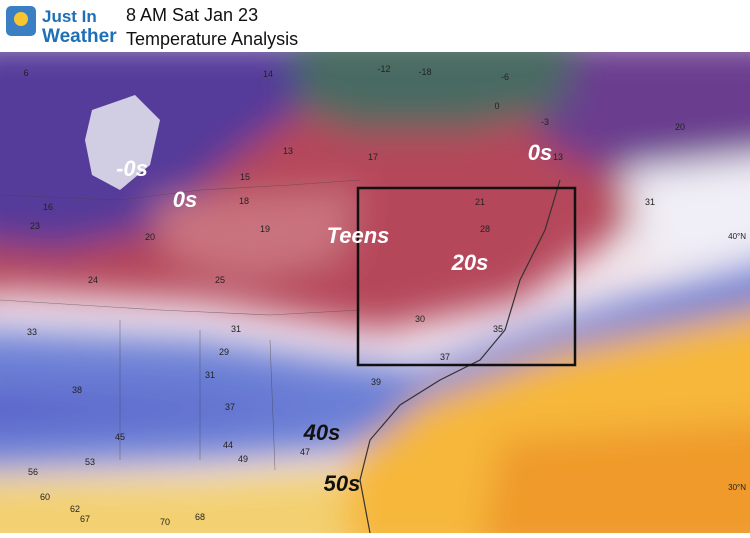 Image resolution: width=750 pixels, height=538 pixels. Describe the element at coordinates (79, 36) in the screenshot. I see `logo-text: Weather` at that location.